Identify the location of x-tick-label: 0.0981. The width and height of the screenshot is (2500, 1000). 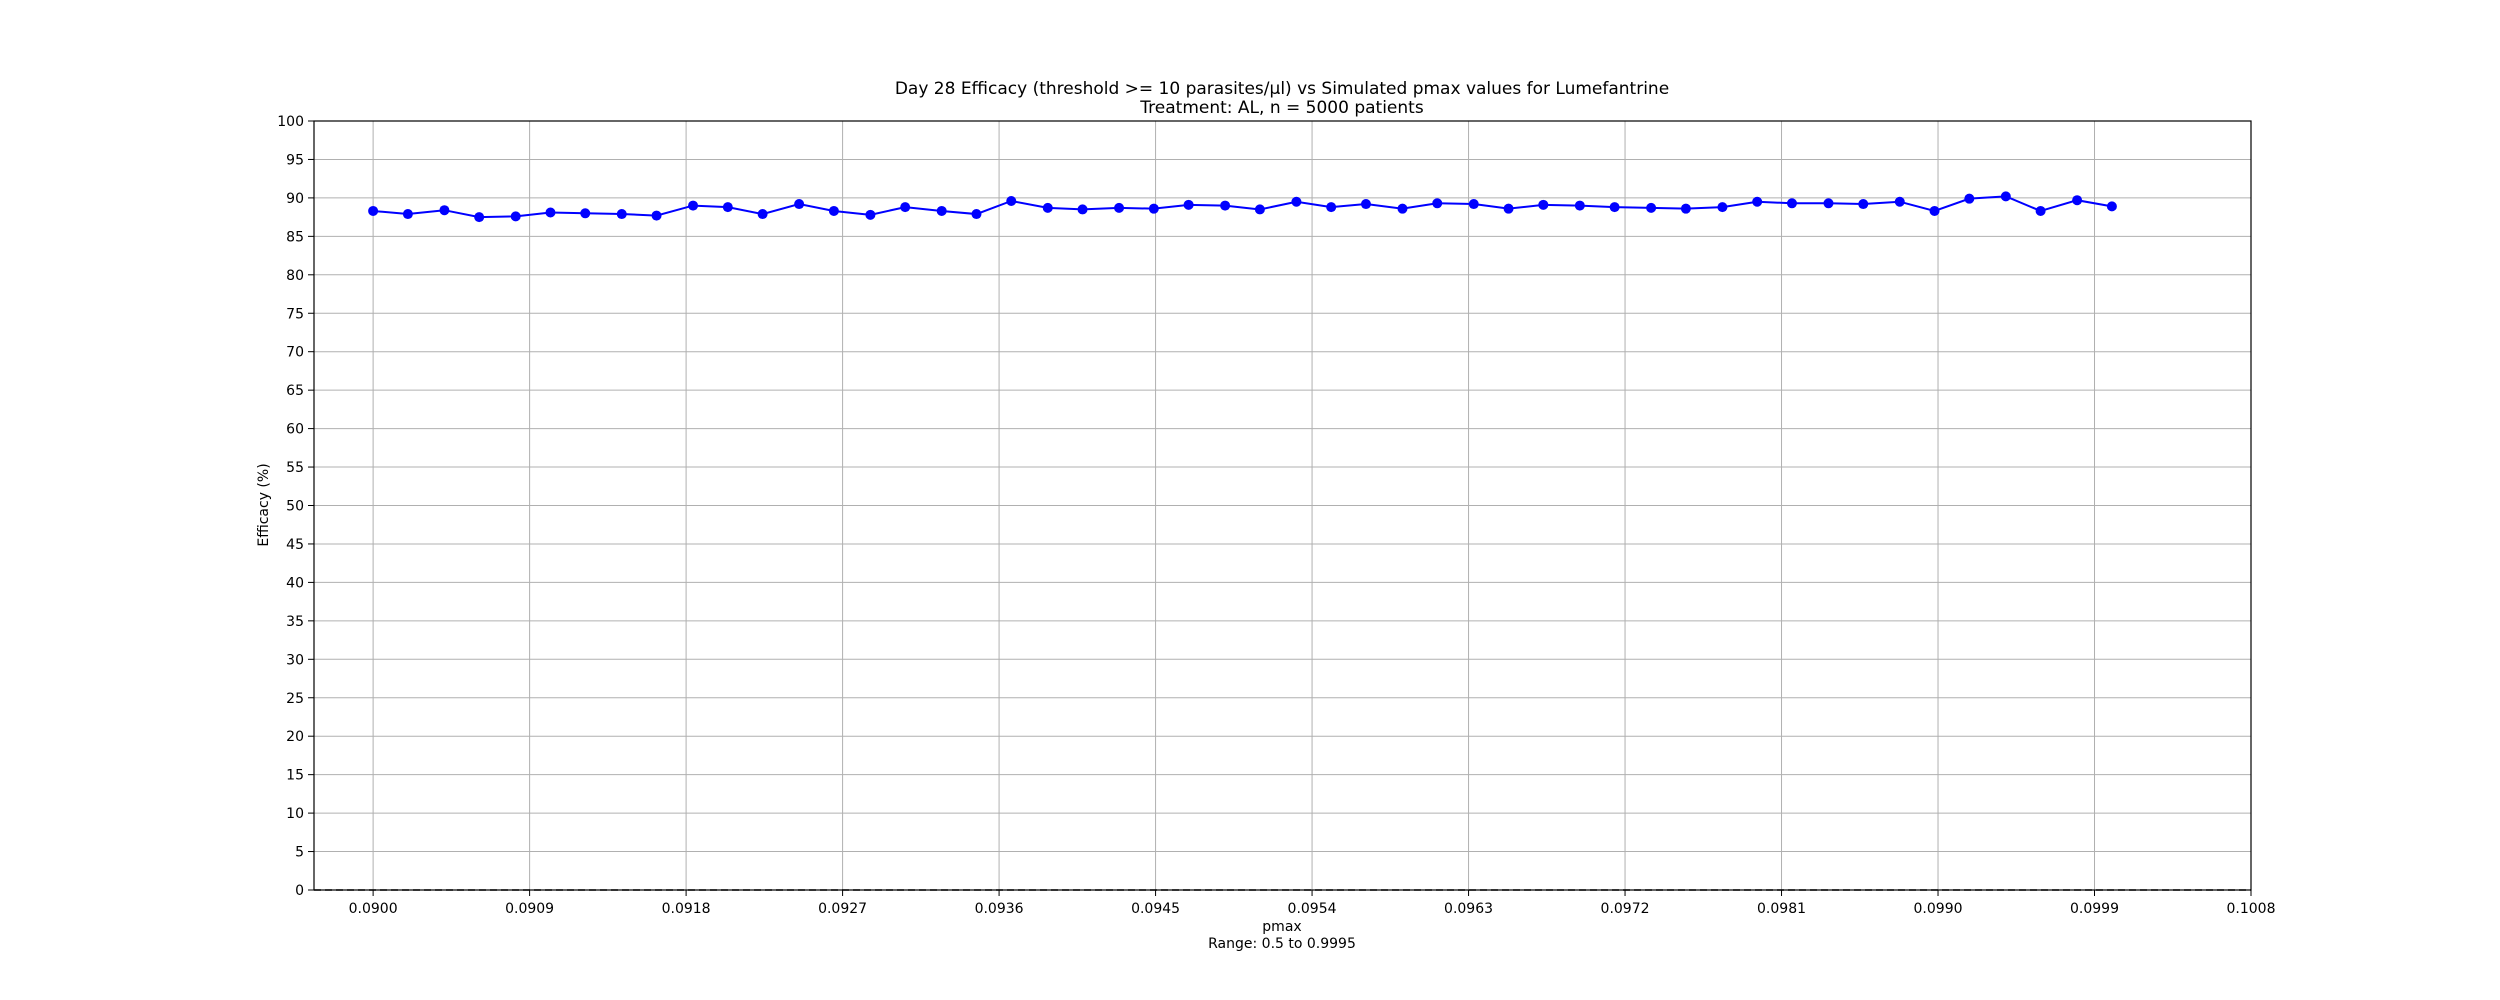
(1781, 909).